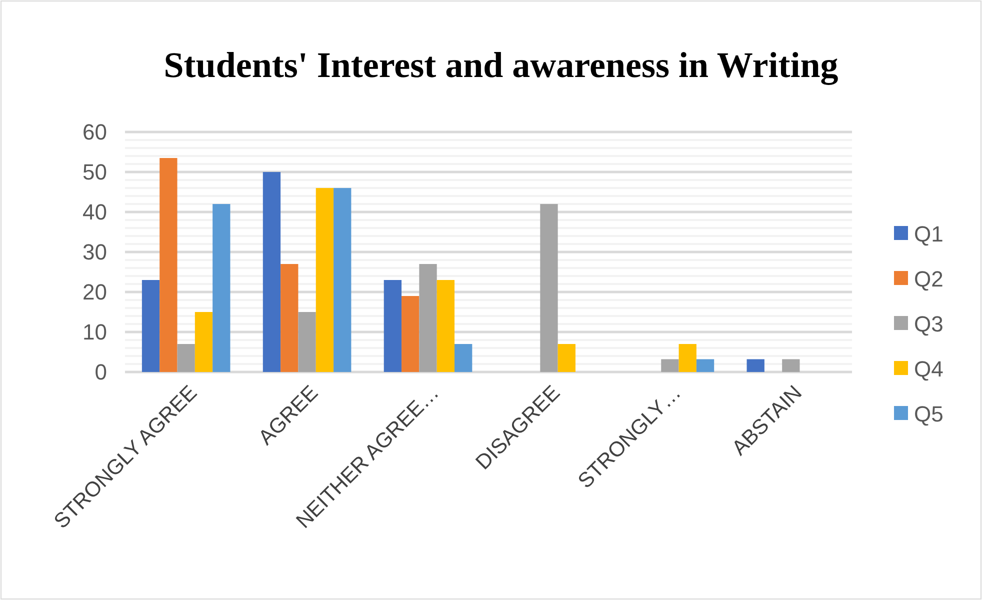 The height and width of the screenshot is (600, 982). Describe the element at coordinates (94, 252) in the screenshot. I see `y-tick-label: 30` at that location.